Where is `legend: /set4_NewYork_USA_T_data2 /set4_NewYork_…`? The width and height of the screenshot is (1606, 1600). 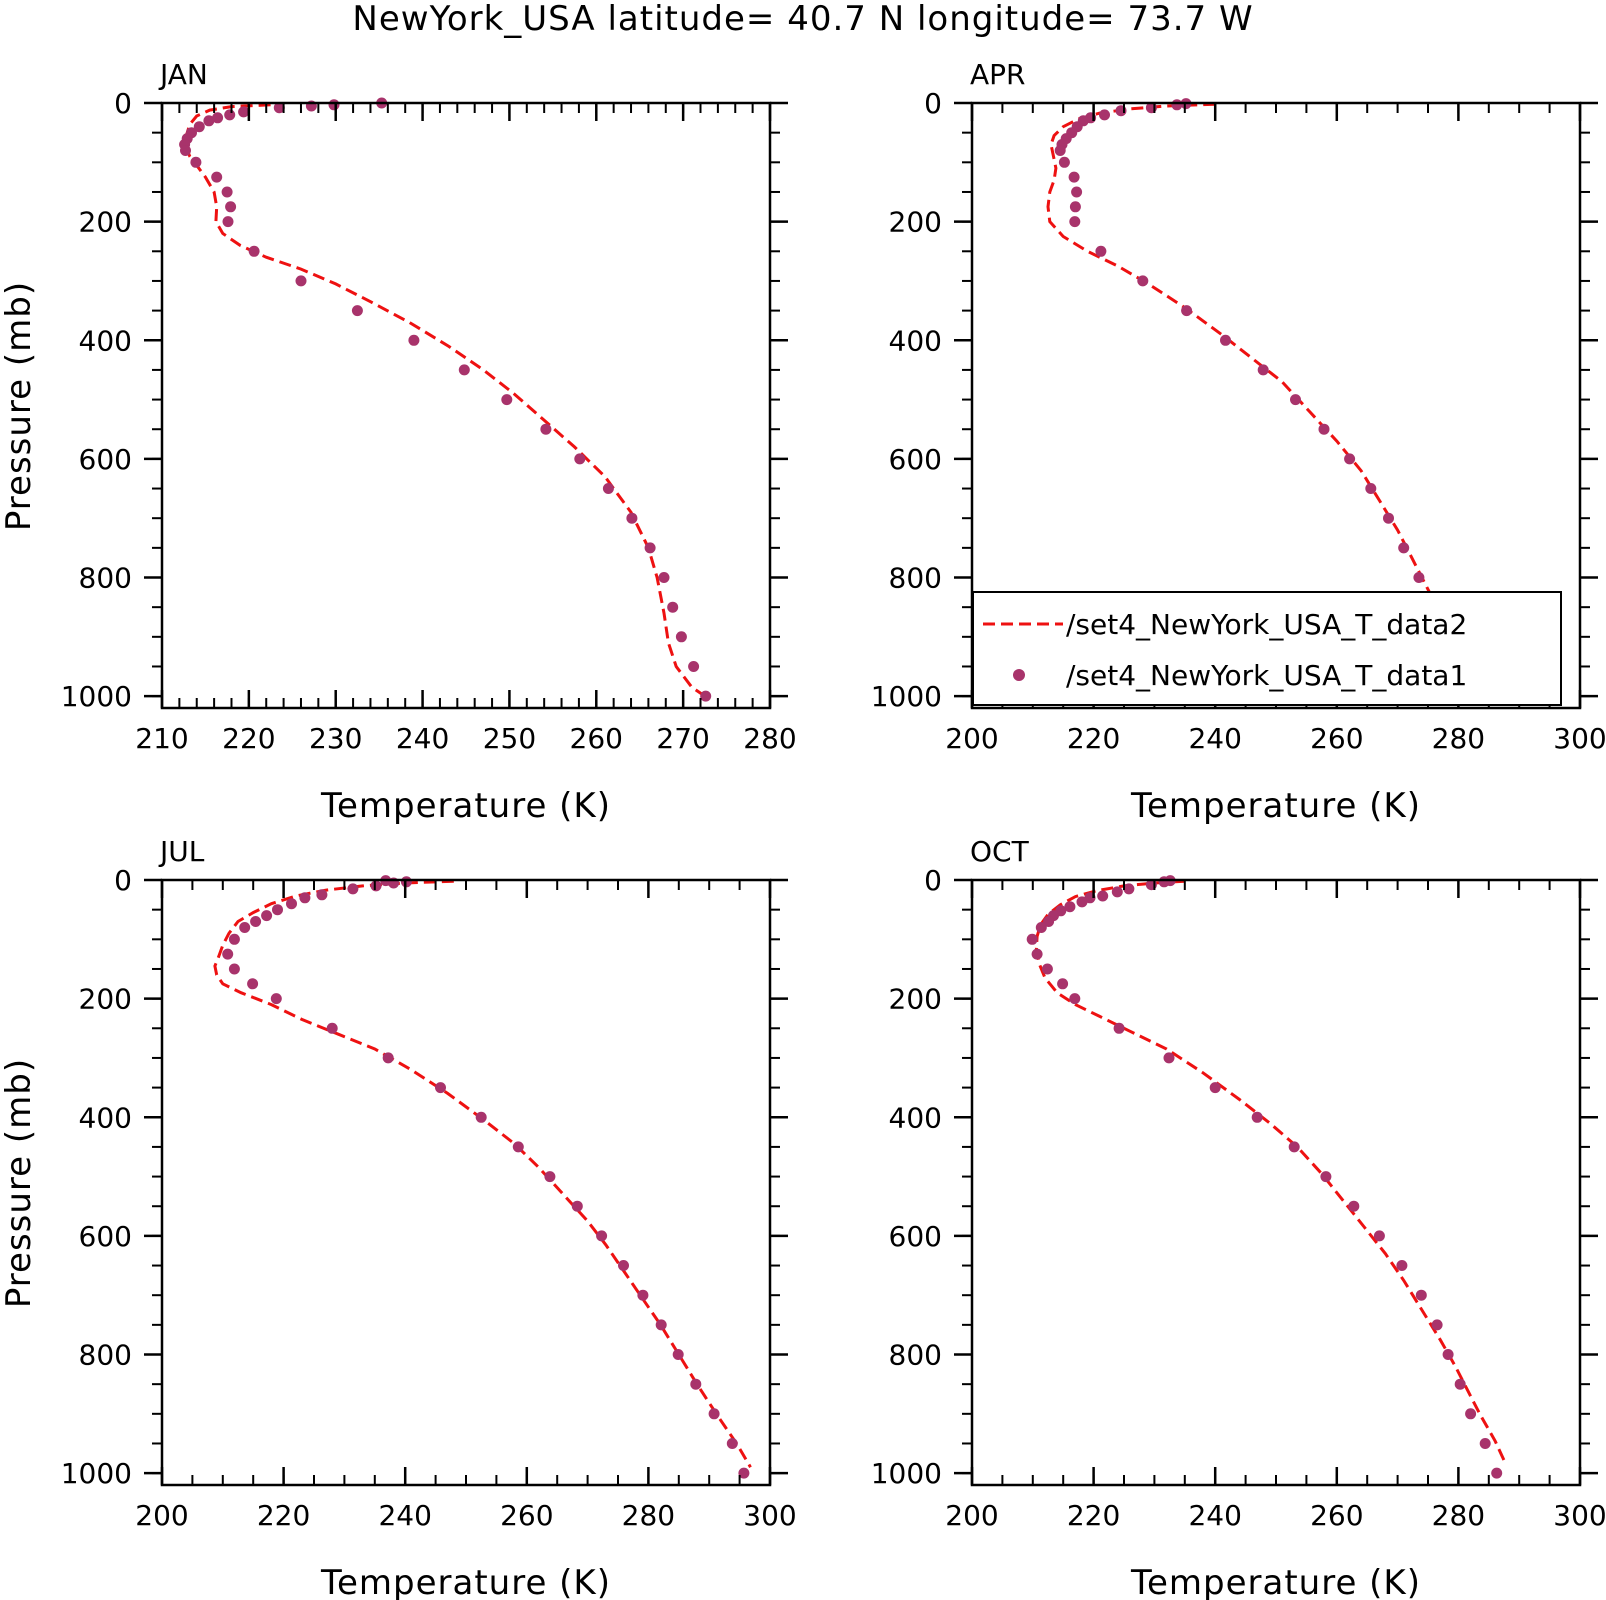
legend: /set4_NewYork_USA_T_data2 /set4_NewYork_… is located at coordinates (1267, 648).